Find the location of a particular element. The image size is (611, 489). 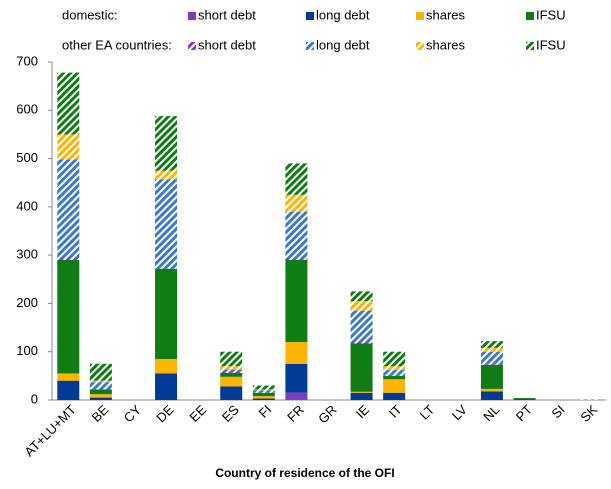

y-tick-label: 600 is located at coordinates (27, 109).